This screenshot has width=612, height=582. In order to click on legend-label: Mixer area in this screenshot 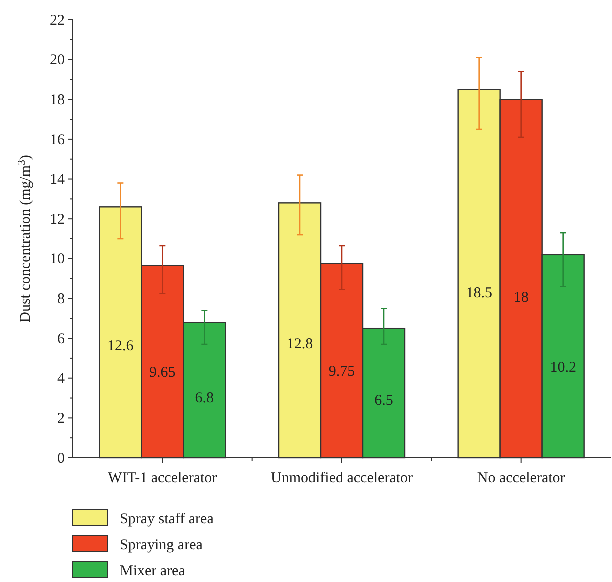, I will do `click(153, 571)`.